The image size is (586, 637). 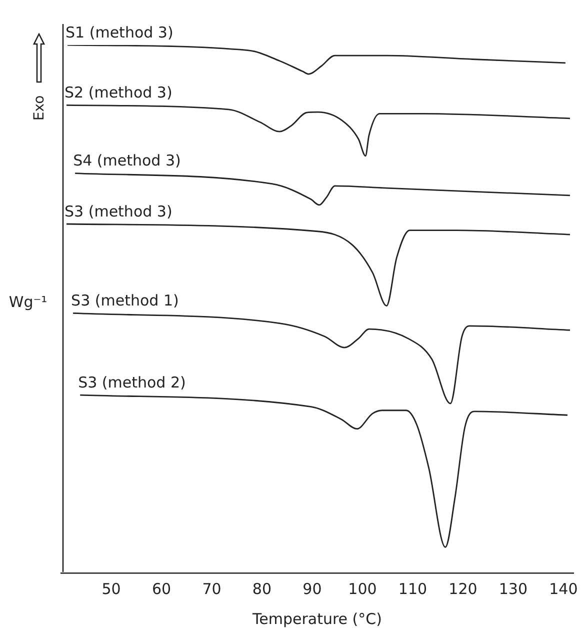 What do you see at coordinates (40, 108) in the screenshot?
I see `text: Exo` at bounding box center [40, 108].